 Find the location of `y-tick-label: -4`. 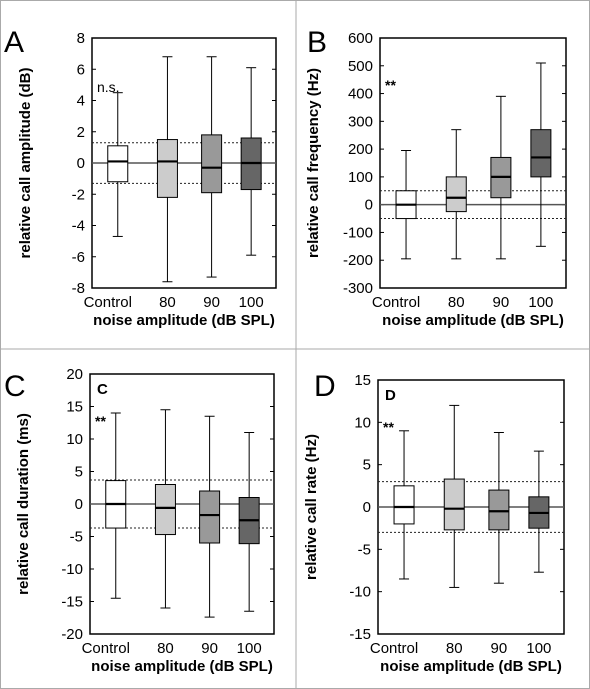

y-tick-label: -4 is located at coordinates (78, 226).